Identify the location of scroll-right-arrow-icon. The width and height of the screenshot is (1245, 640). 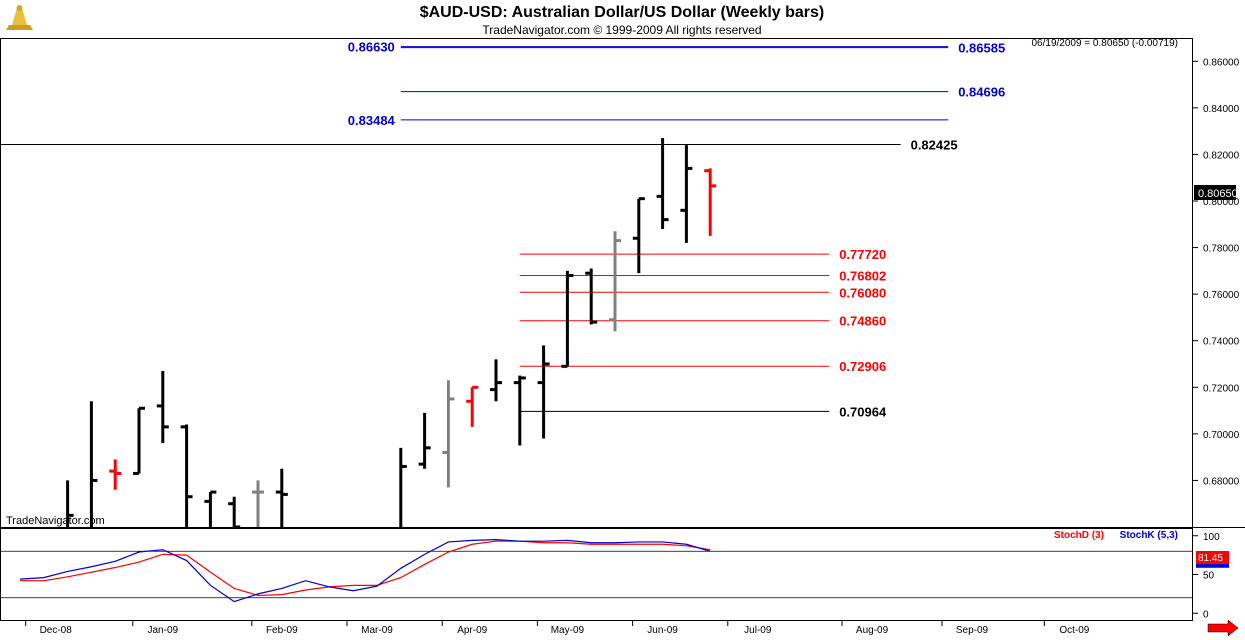
(1223, 628).